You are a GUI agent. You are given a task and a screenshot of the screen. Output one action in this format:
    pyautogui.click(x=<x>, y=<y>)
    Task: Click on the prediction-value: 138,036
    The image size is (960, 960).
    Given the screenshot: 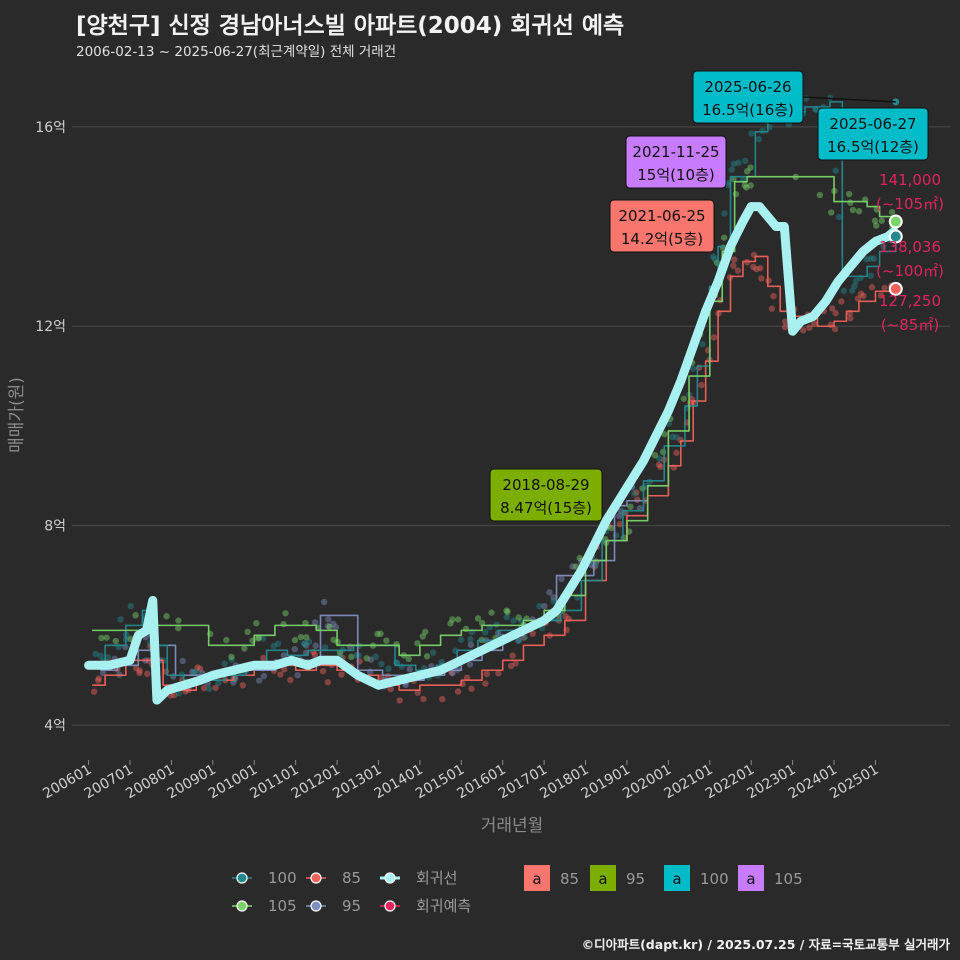 What is the action you would take?
    pyautogui.click(x=910, y=247)
    